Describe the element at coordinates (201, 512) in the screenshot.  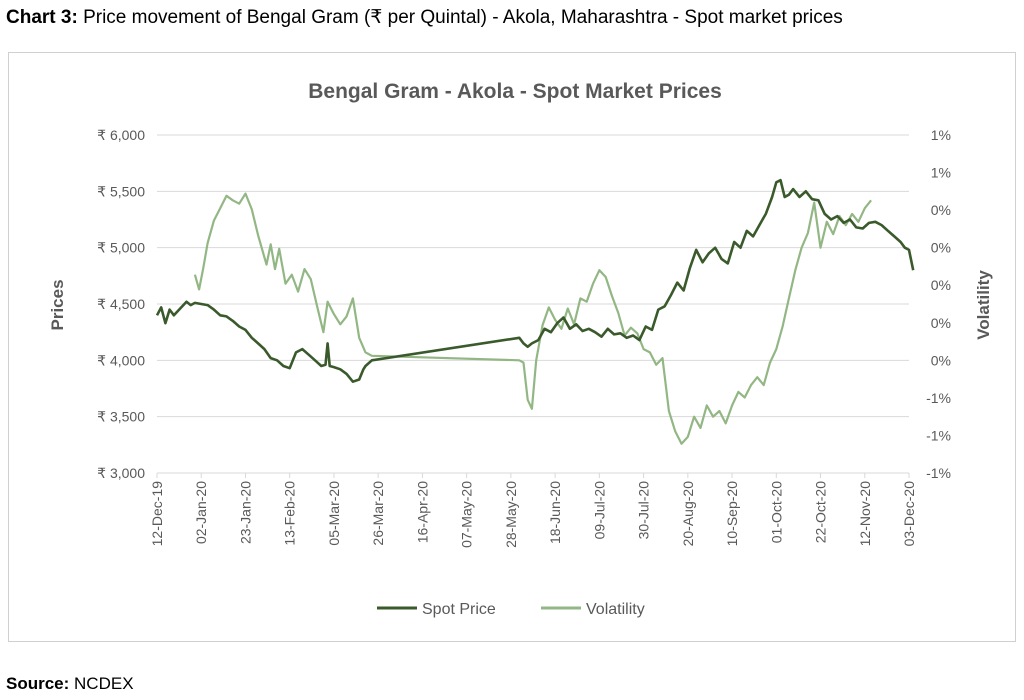
I see `x-tick-label: 02-Jan-20` at that location.